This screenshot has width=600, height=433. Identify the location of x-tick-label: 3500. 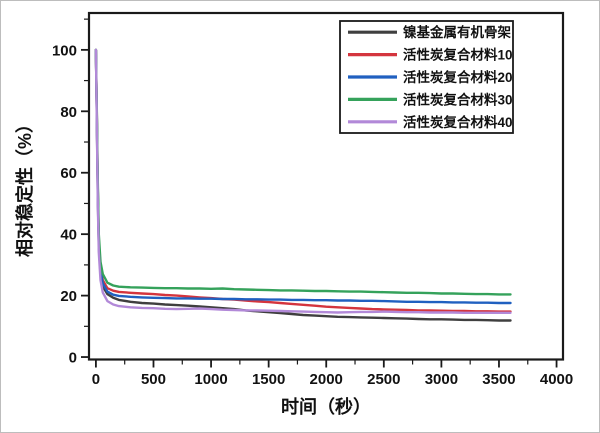
(498, 379).